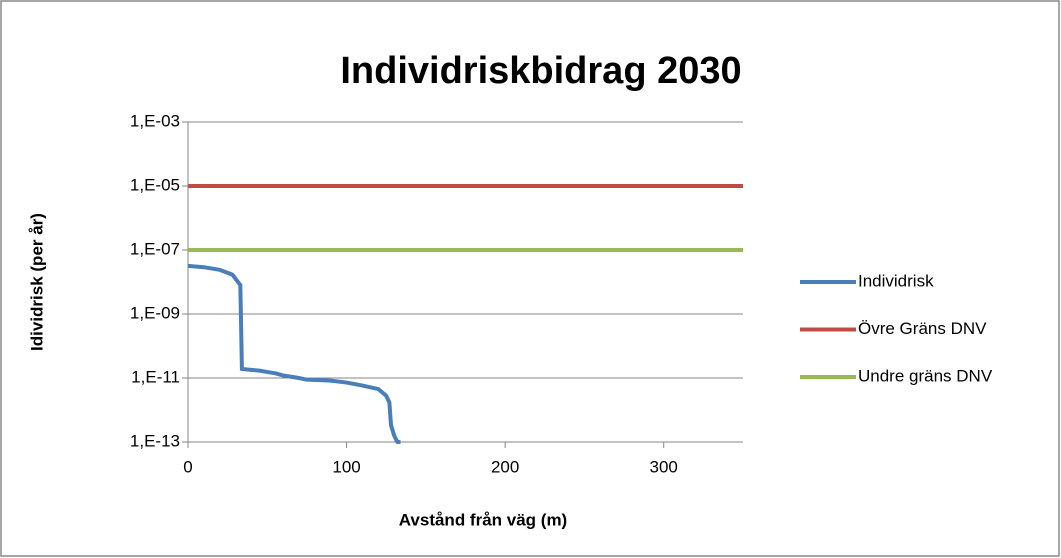 This screenshot has width=1061, height=558. I want to click on y-tick-label: 1,E-13, so click(155, 440).